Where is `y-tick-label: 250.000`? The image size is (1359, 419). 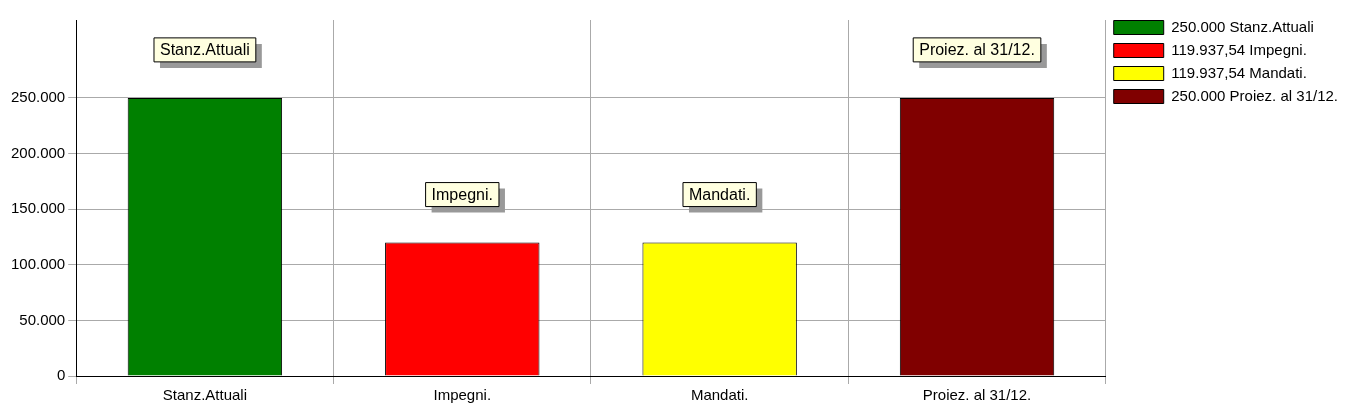 y-tick-label: 250.000 is located at coordinates (38, 97).